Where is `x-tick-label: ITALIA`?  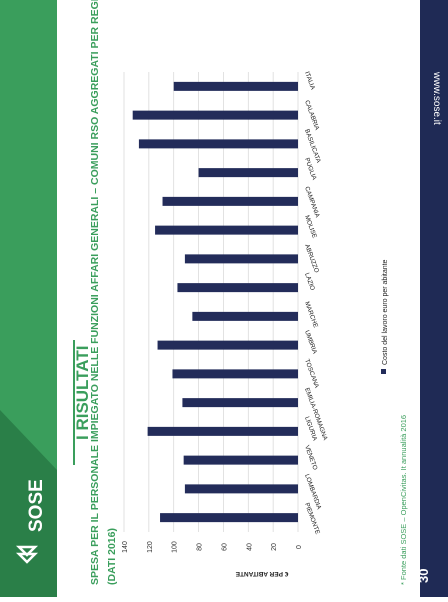
x-tick-label: ITALIA is located at coordinates (309, 81).